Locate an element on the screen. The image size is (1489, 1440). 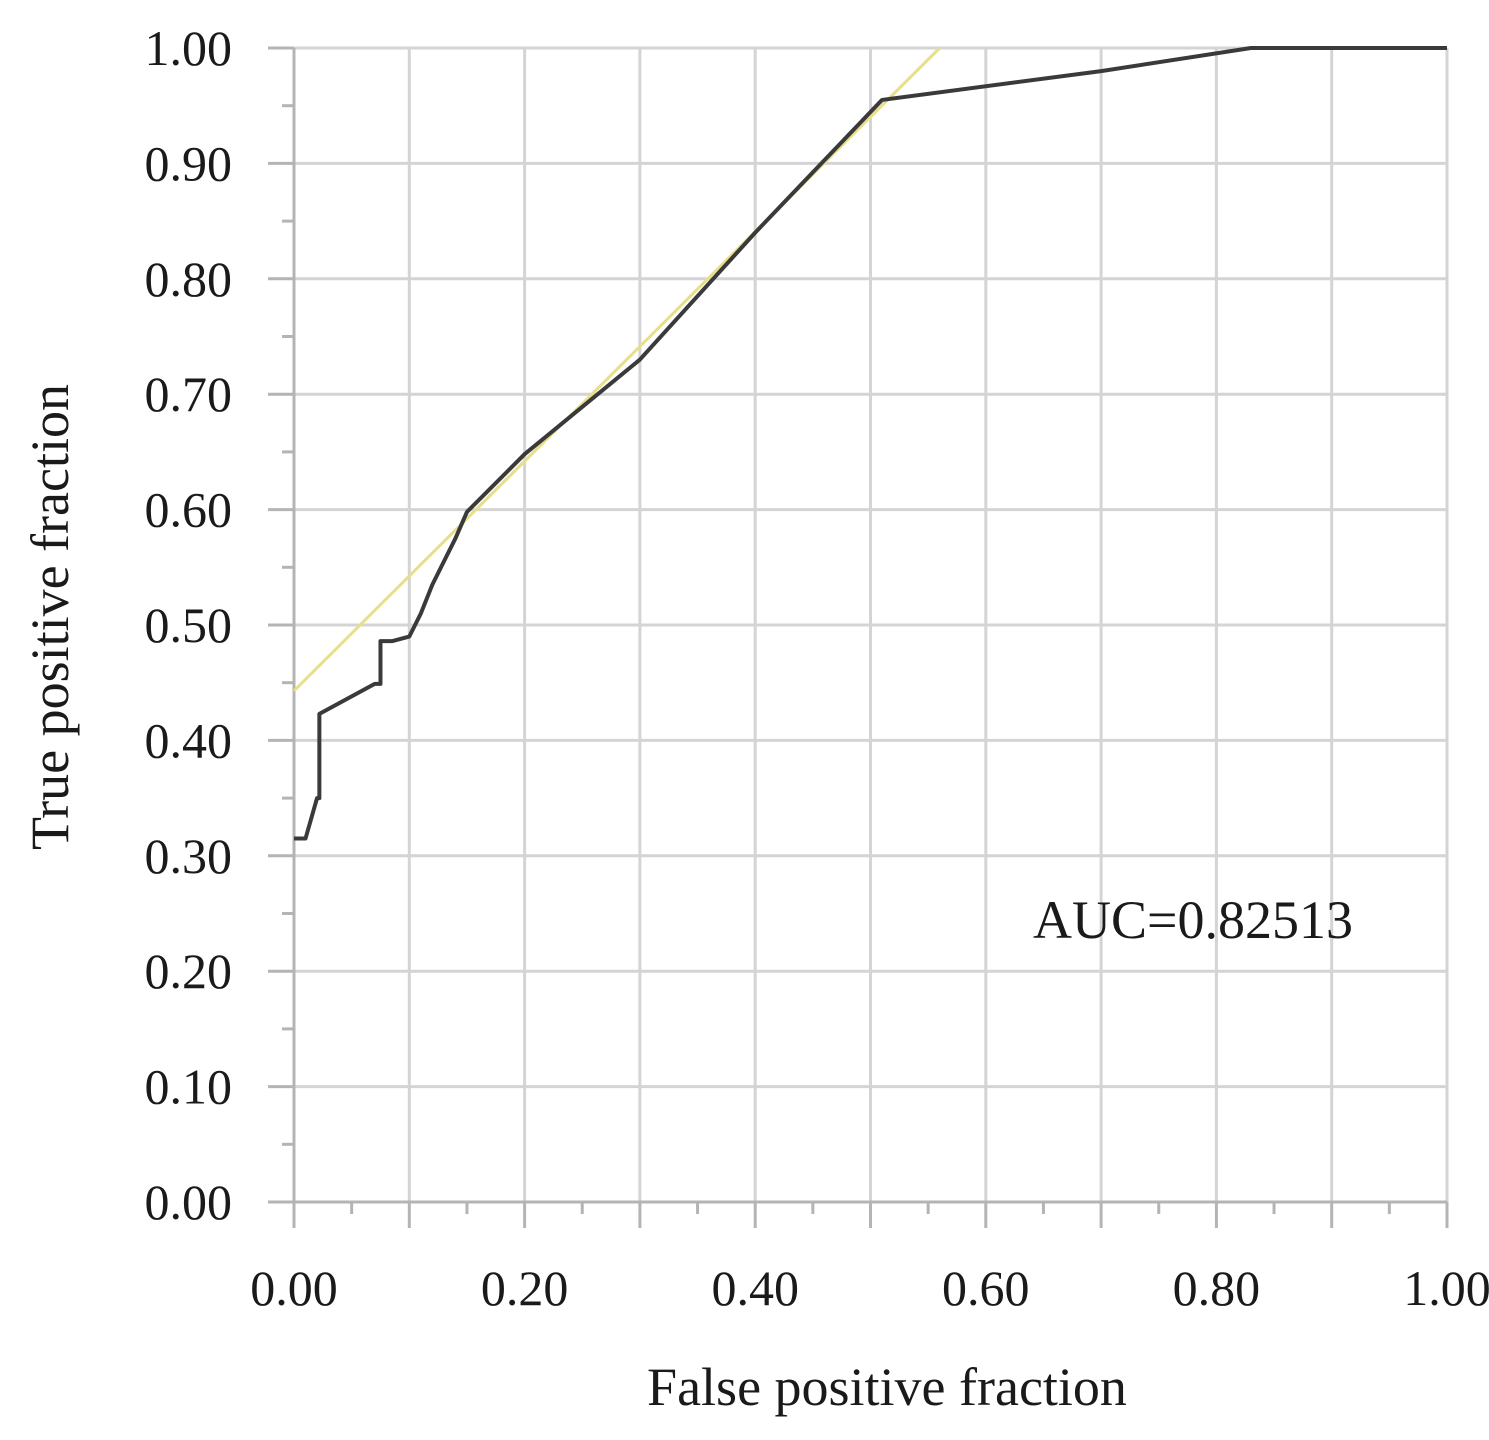
x-tick-label: 0.20 is located at coordinates (525, 1288).